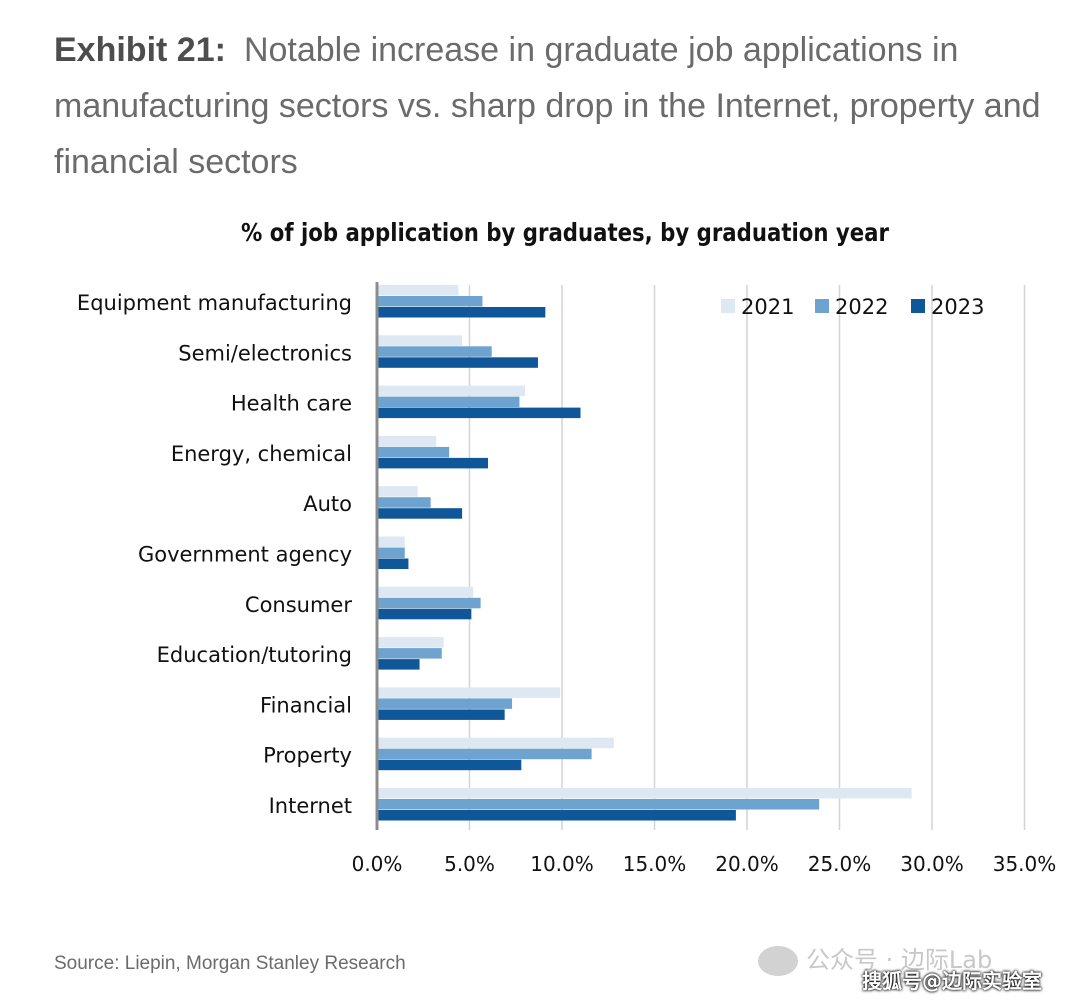  Describe the element at coordinates (377, 864) in the screenshot. I see `x-tick-label: 0.0%` at that location.